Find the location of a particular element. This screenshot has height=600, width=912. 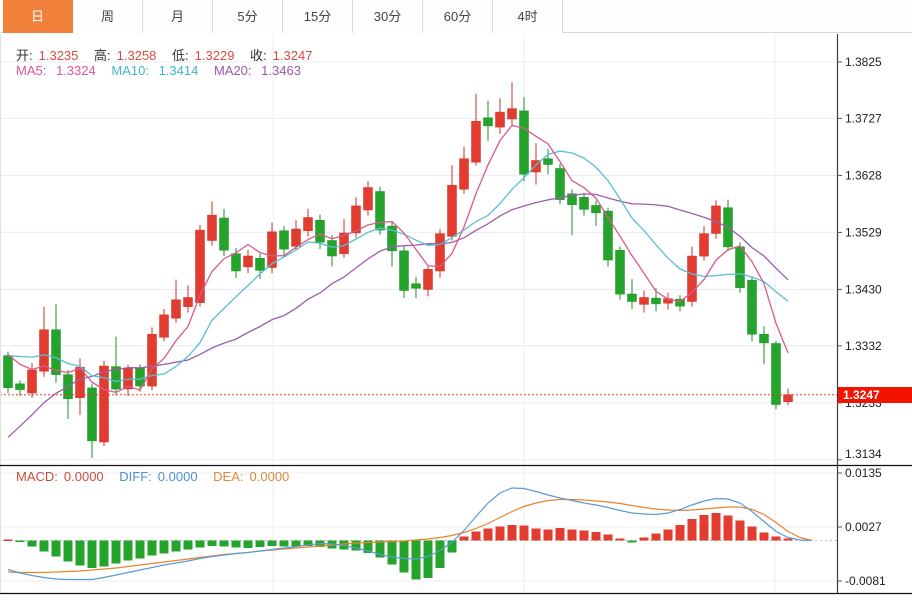

macd-axis-label: 0.0027 is located at coordinates (863, 527).